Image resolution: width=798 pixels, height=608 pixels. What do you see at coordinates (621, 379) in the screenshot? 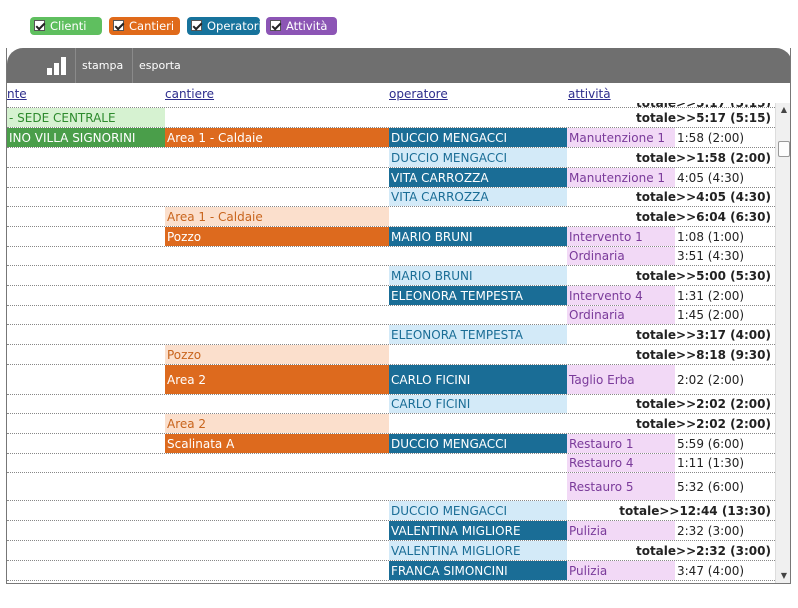
I see `attivita-cell: Taglio Erba` at bounding box center [621, 379].